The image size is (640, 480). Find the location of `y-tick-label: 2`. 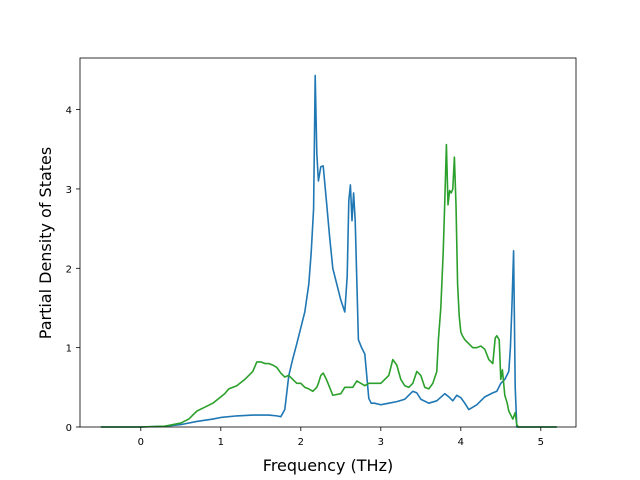

y-tick-label: 2 is located at coordinates (69, 269).